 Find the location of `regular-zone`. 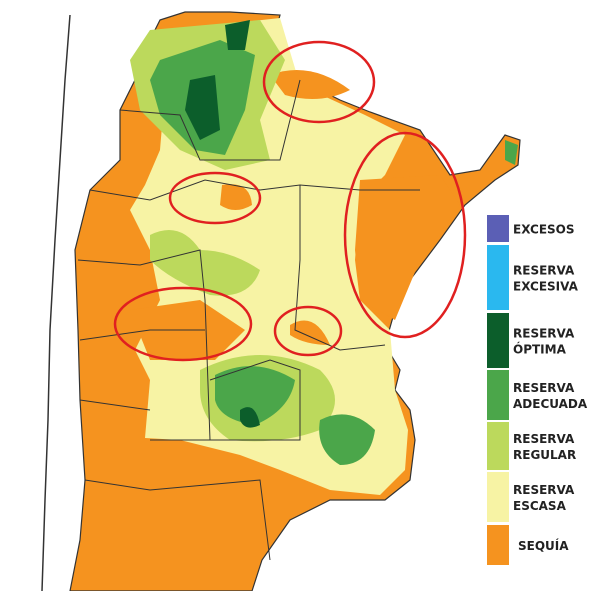

regular-zone is located at coordinates (205, 263).